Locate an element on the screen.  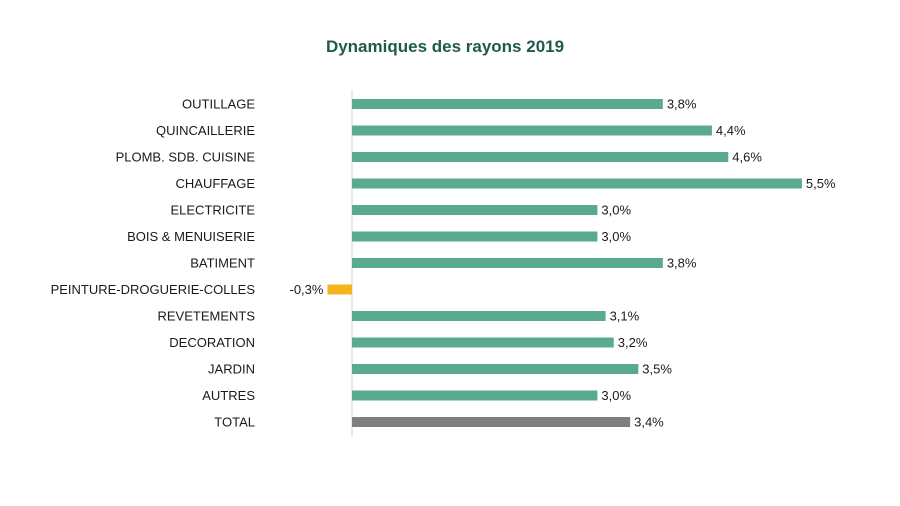
category-label: JARDIN is located at coordinates (231, 369).